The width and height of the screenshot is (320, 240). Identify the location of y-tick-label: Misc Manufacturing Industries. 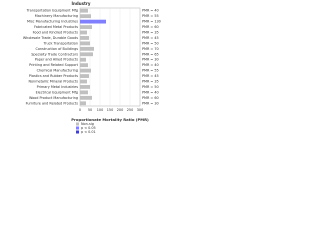
(52, 22).